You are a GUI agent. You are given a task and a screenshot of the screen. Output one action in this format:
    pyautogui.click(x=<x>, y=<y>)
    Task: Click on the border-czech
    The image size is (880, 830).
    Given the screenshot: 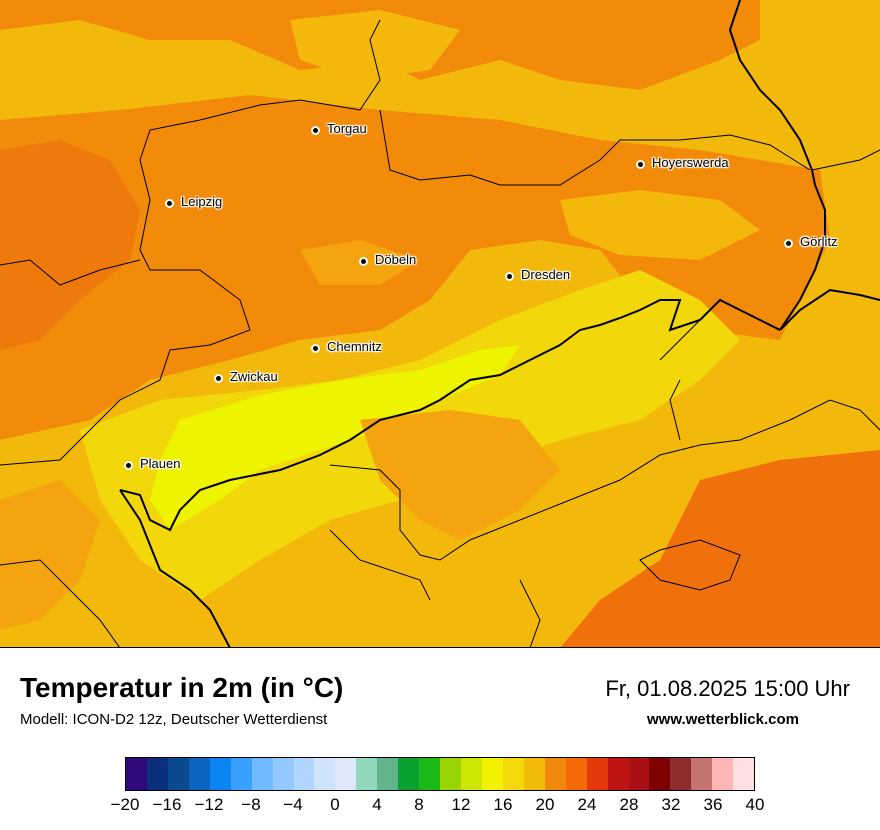 What is the action you would take?
    pyautogui.click(x=604, y=480)
    